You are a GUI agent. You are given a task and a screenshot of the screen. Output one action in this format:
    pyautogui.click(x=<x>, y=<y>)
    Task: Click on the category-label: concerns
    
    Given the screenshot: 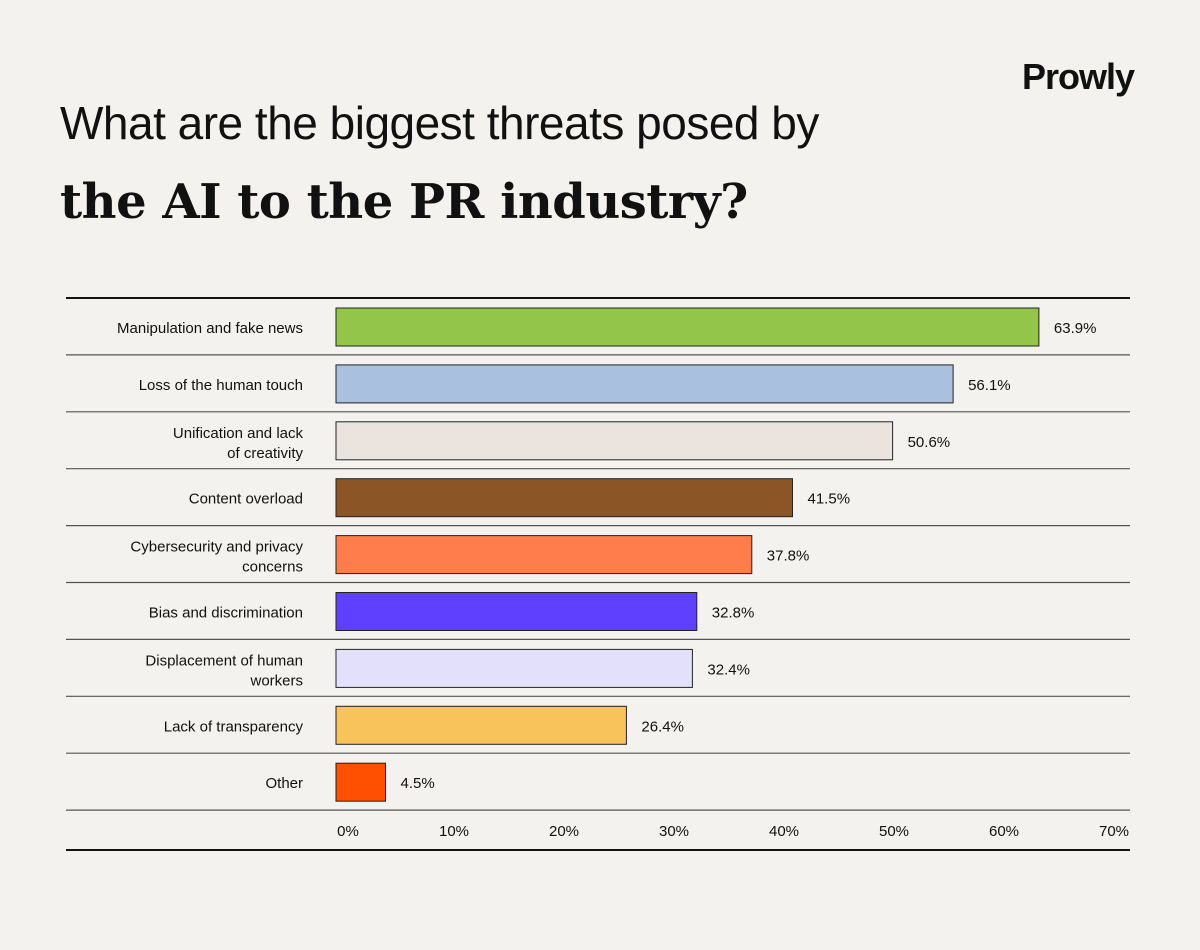 What is the action you would take?
    pyautogui.click(x=272, y=567)
    